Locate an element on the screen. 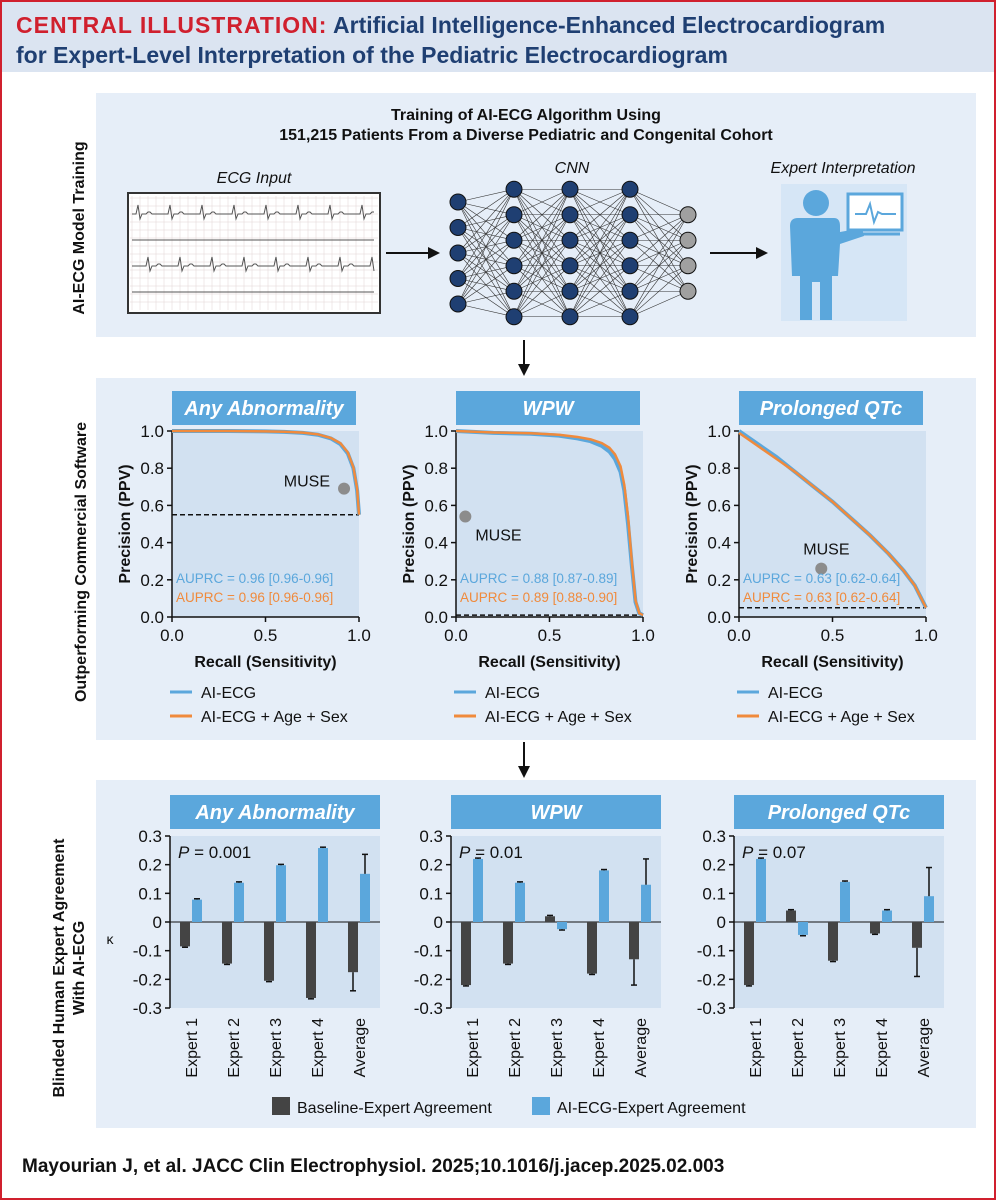 The width and height of the screenshot is (996, 1200). y-tick-label: -0.1 is located at coordinates (147, 951).